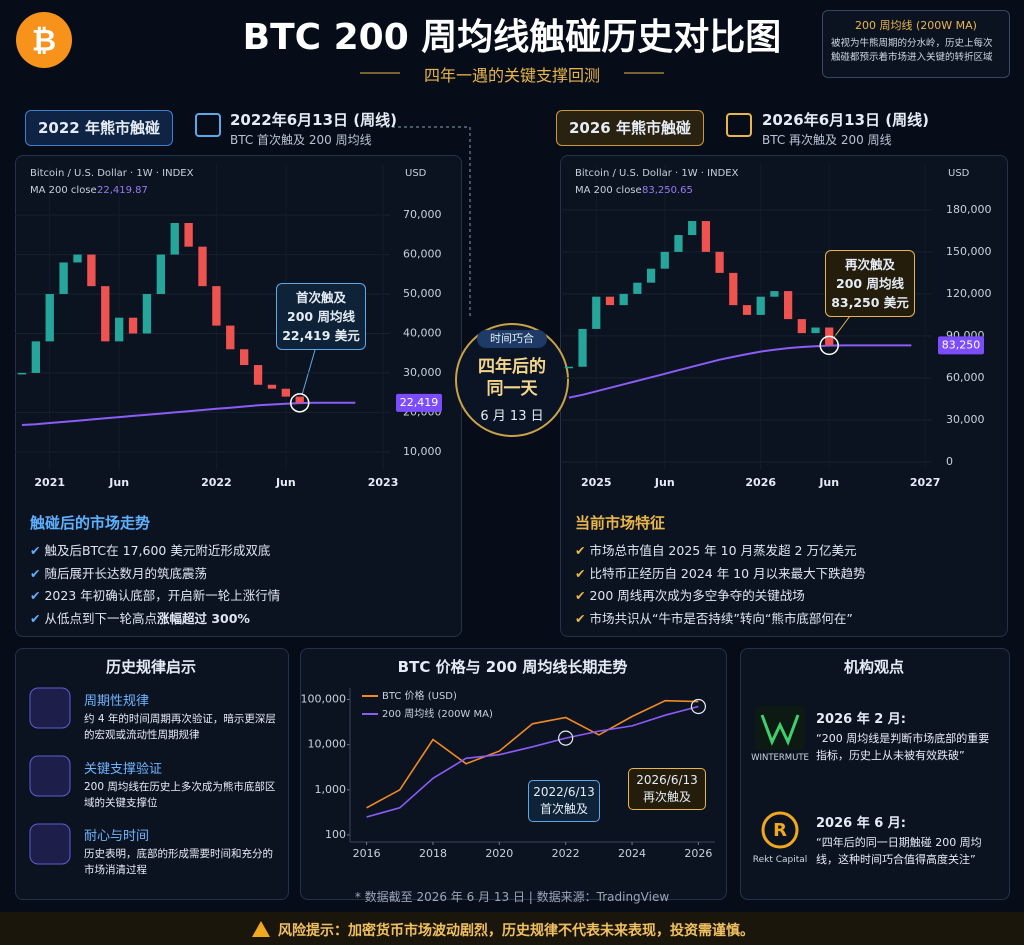 Image resolution: width=1024 pixels, height=945 pixels. I want to click on x-tick-label: 2025, so click(596, 482).